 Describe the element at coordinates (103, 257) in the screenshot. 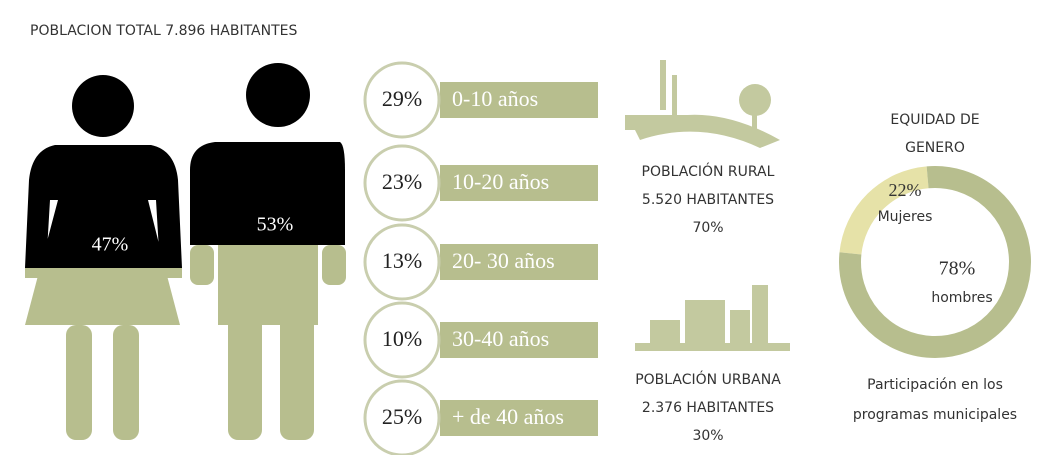

I see `woman-figure` at that location.